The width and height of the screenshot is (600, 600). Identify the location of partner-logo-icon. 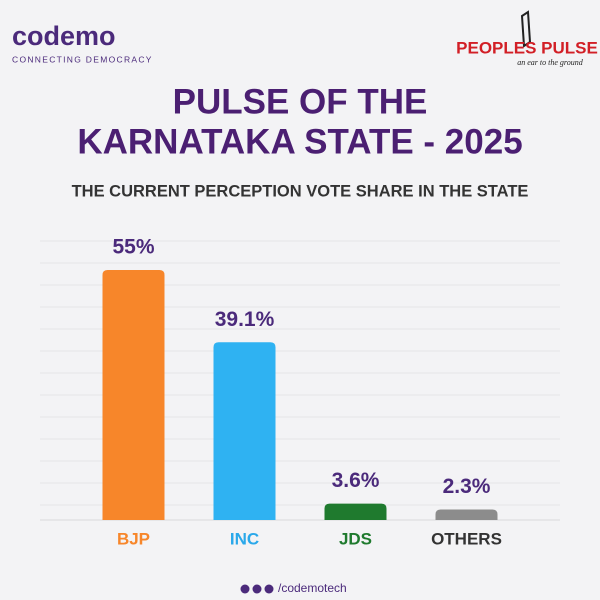
(526, 29).